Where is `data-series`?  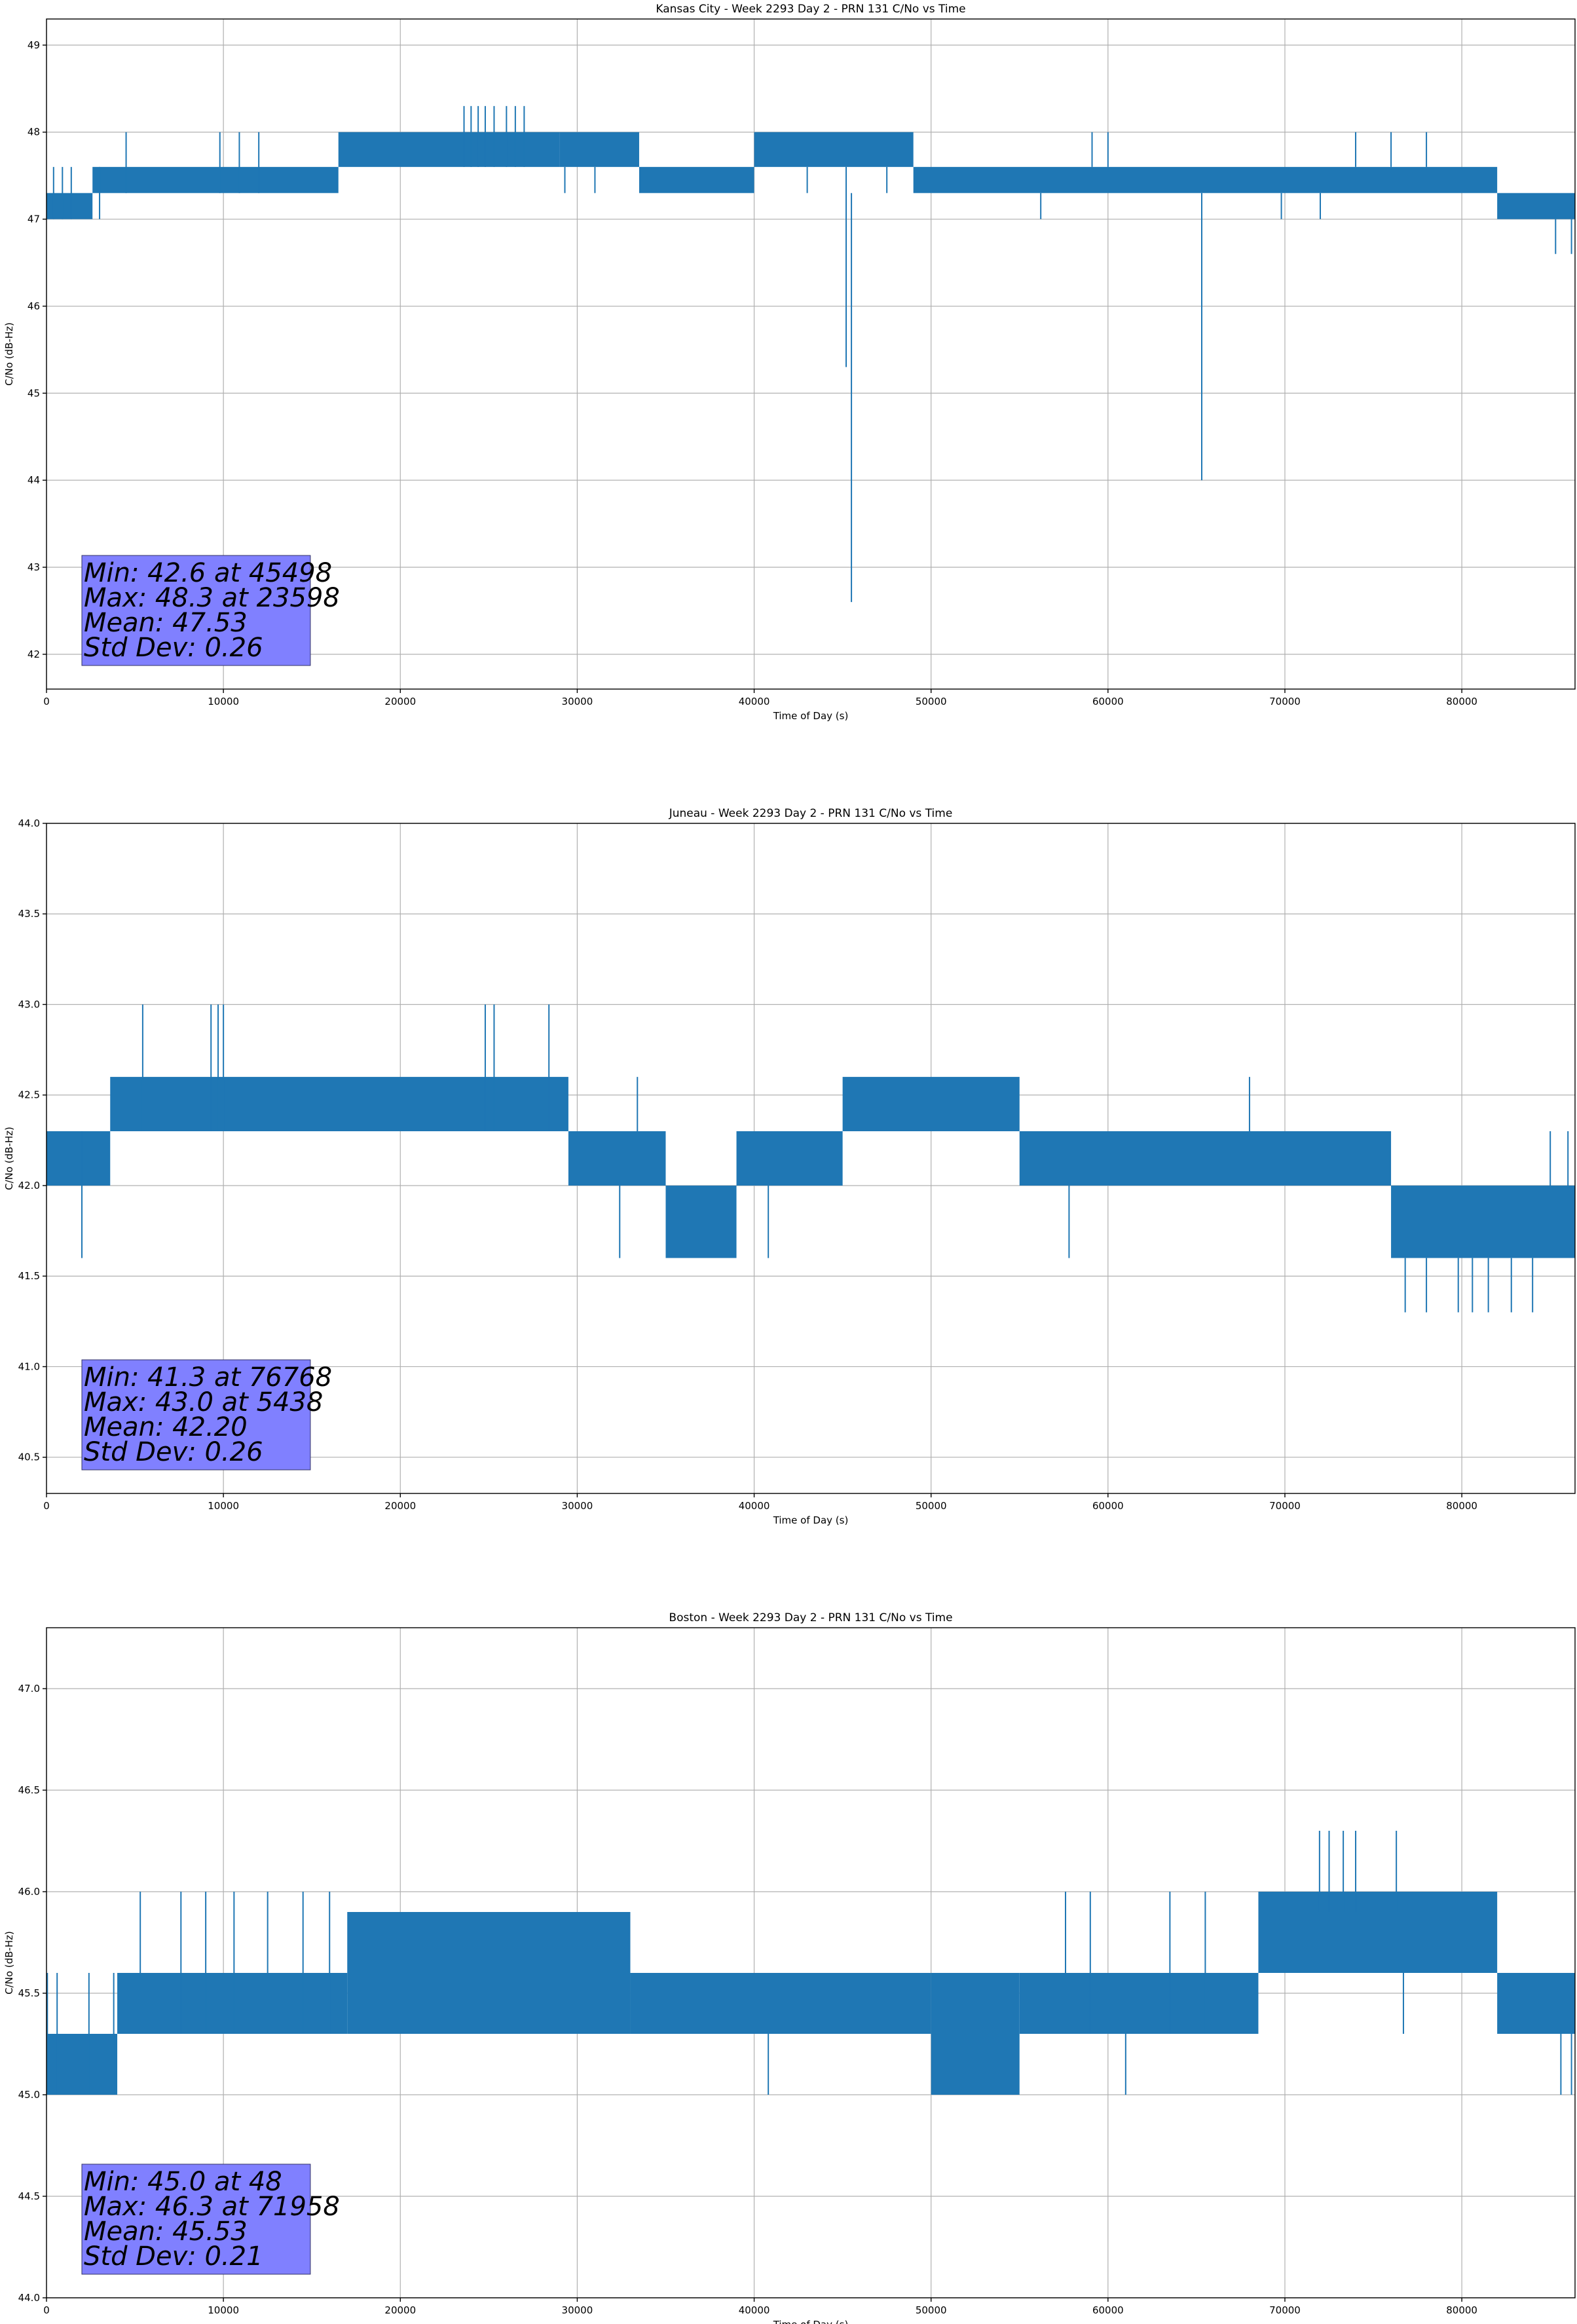 data-series is located at coordinates (810, 1158).